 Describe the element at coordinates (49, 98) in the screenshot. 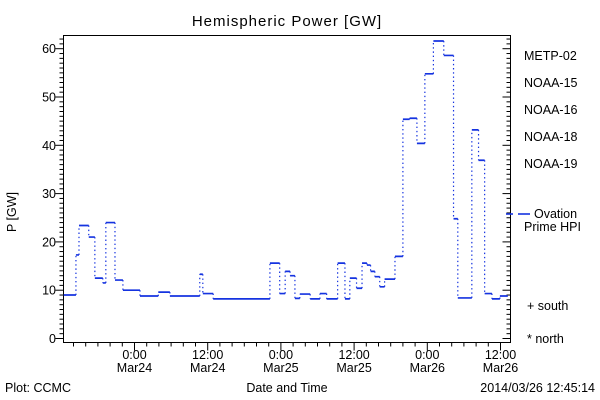

I see `y-tick-label: 50` at that location.